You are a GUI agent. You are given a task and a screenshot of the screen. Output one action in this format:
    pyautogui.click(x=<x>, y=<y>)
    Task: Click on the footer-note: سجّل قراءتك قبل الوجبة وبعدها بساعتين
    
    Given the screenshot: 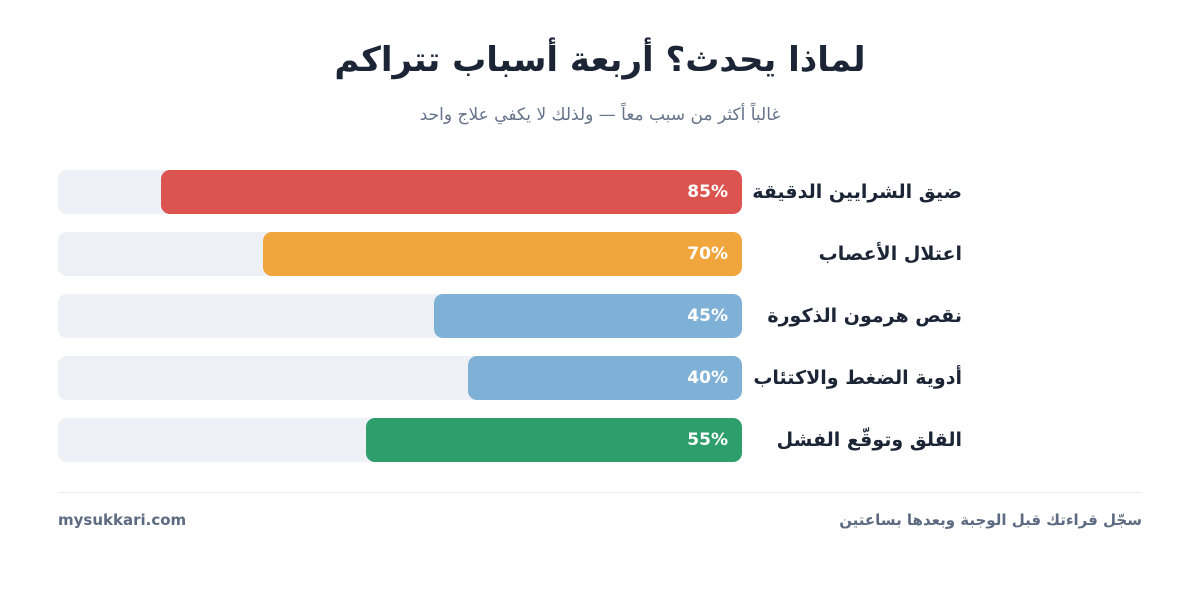 What is the action you would take?
    pyautogui.click(x=990, y=520)
    